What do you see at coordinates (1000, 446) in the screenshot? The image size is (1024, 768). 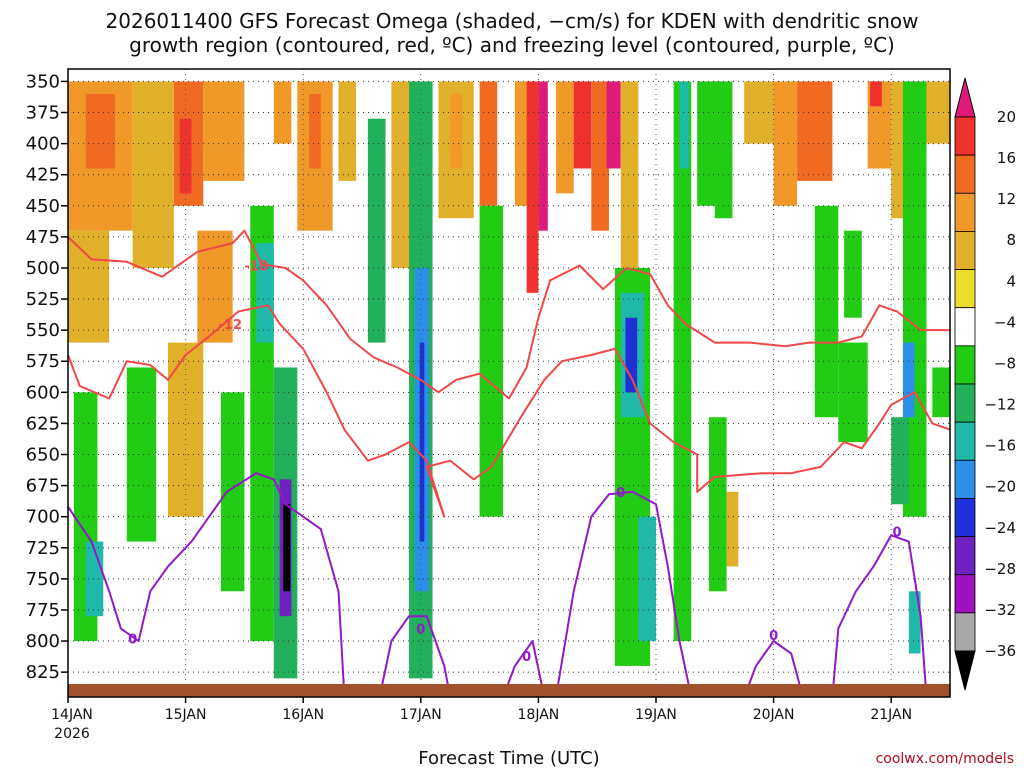 I see `colorbar-label-8: −16` at bounding box center [1000, 446].